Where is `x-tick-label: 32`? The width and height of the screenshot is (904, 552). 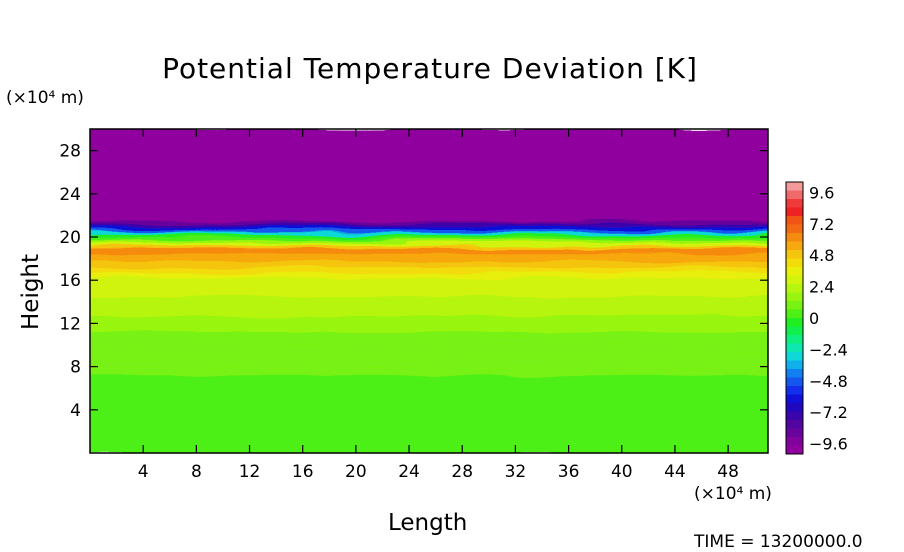 x-tick-label: 32 is located at coordinates (516, 472).